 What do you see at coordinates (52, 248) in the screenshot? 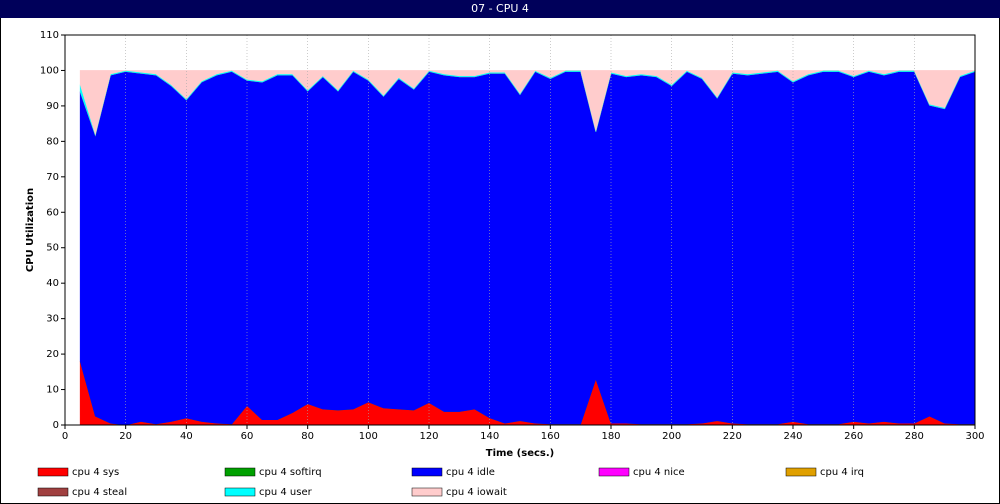
I see `y-tick-label: 50` at bounding box center [52, 248].